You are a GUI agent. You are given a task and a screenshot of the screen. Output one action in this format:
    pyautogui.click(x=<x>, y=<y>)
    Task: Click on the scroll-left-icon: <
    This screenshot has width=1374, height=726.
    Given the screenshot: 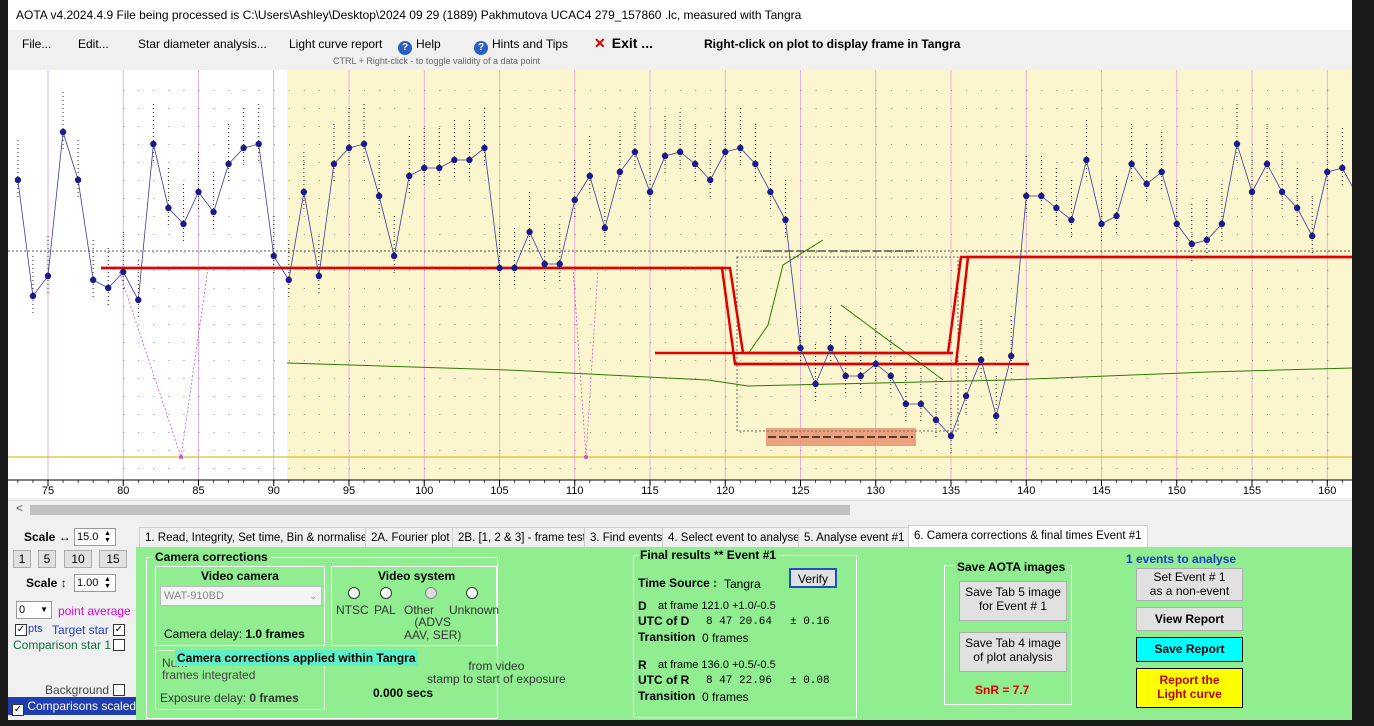 What is the action you would take?
    pyautogui.click(x=20, y=508)
    